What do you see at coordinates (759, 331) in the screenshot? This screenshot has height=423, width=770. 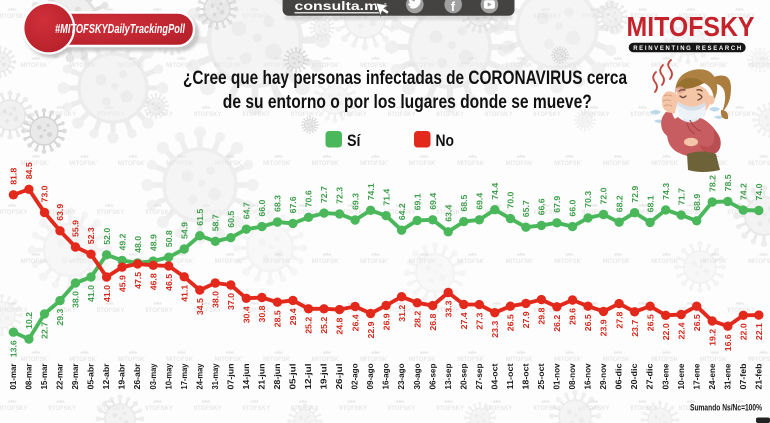 I see `svg-text: 22.1` at bounding box center [759, 331].